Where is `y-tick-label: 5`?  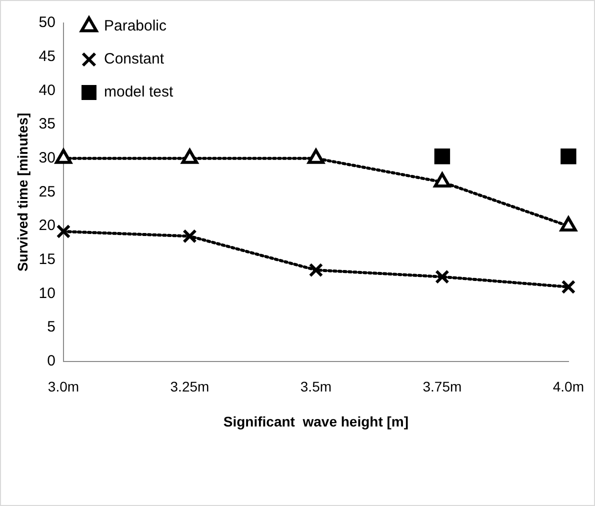 y-tick-label: 5 is located at coordinates (51, 327).